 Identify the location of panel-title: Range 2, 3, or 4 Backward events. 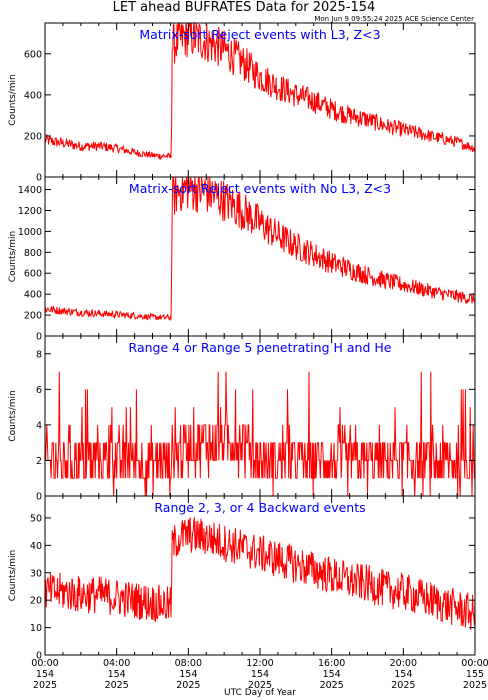
(259, 507).